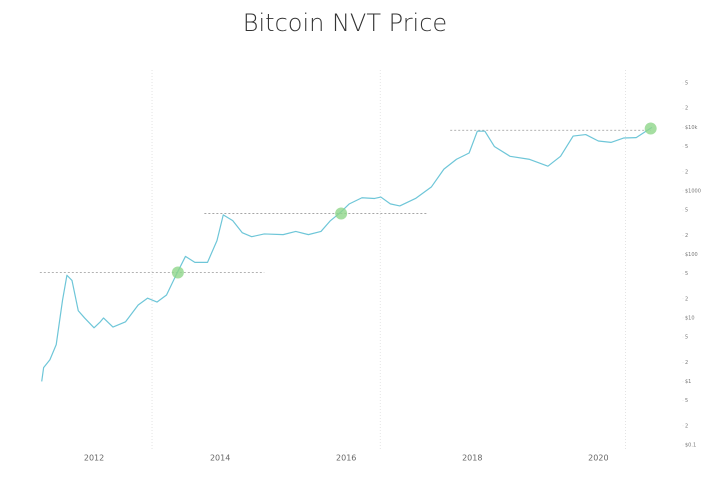 The height and width of the screenshot is (488, 707). I want to click on y-tick-label: $1000, so click(693, 191).